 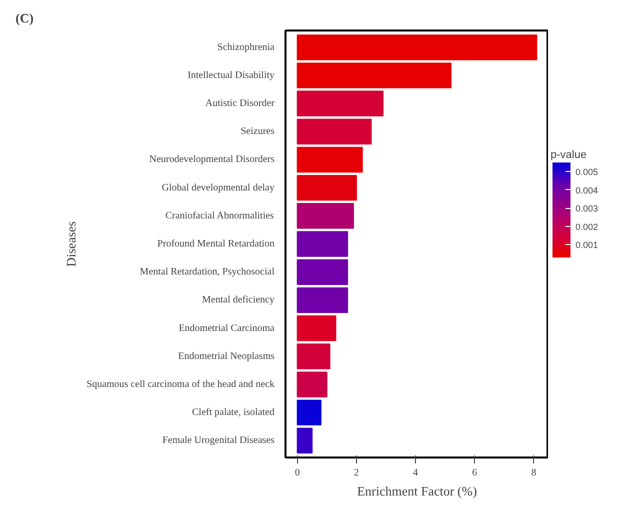 I want to click on y-tick-label: Squamous cell carcinoma of the head and neck, so click(x=180, y=384).